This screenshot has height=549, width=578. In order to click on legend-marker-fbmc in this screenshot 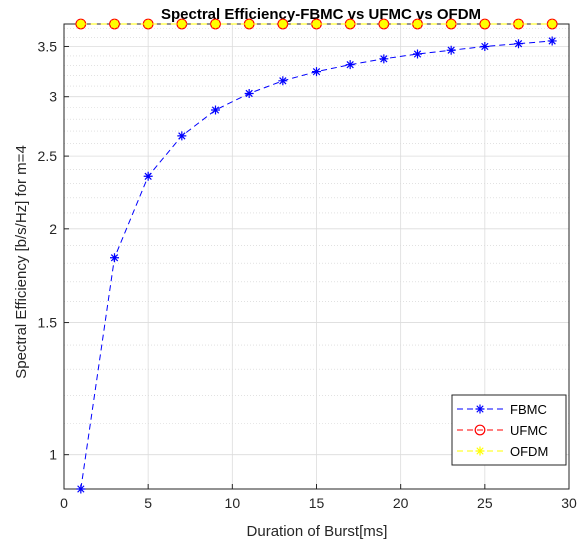, I will do `click(480, 409)`.